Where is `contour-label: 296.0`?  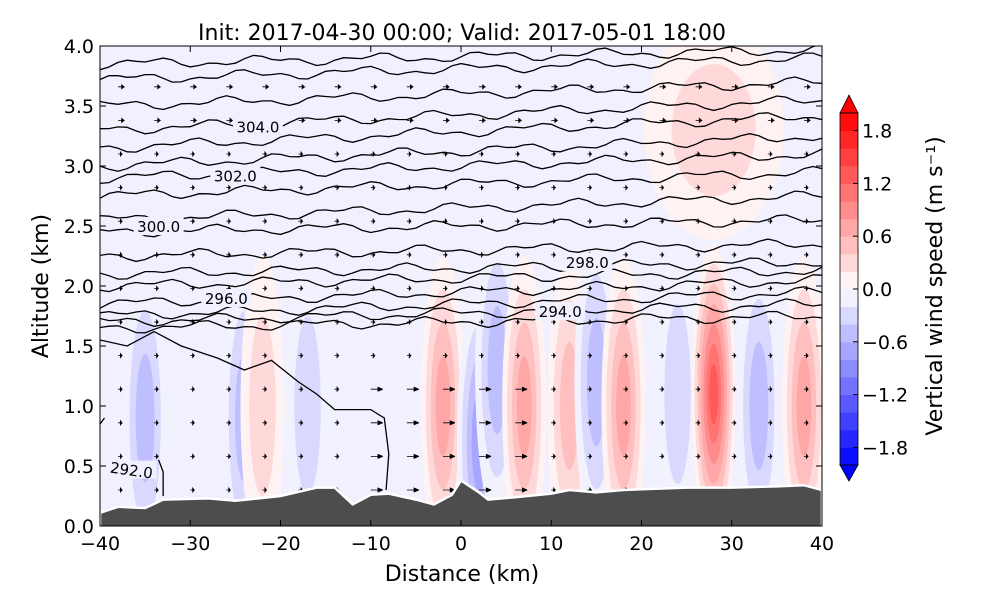 contour-label: 296.0 is located at coordinates (226, 299).